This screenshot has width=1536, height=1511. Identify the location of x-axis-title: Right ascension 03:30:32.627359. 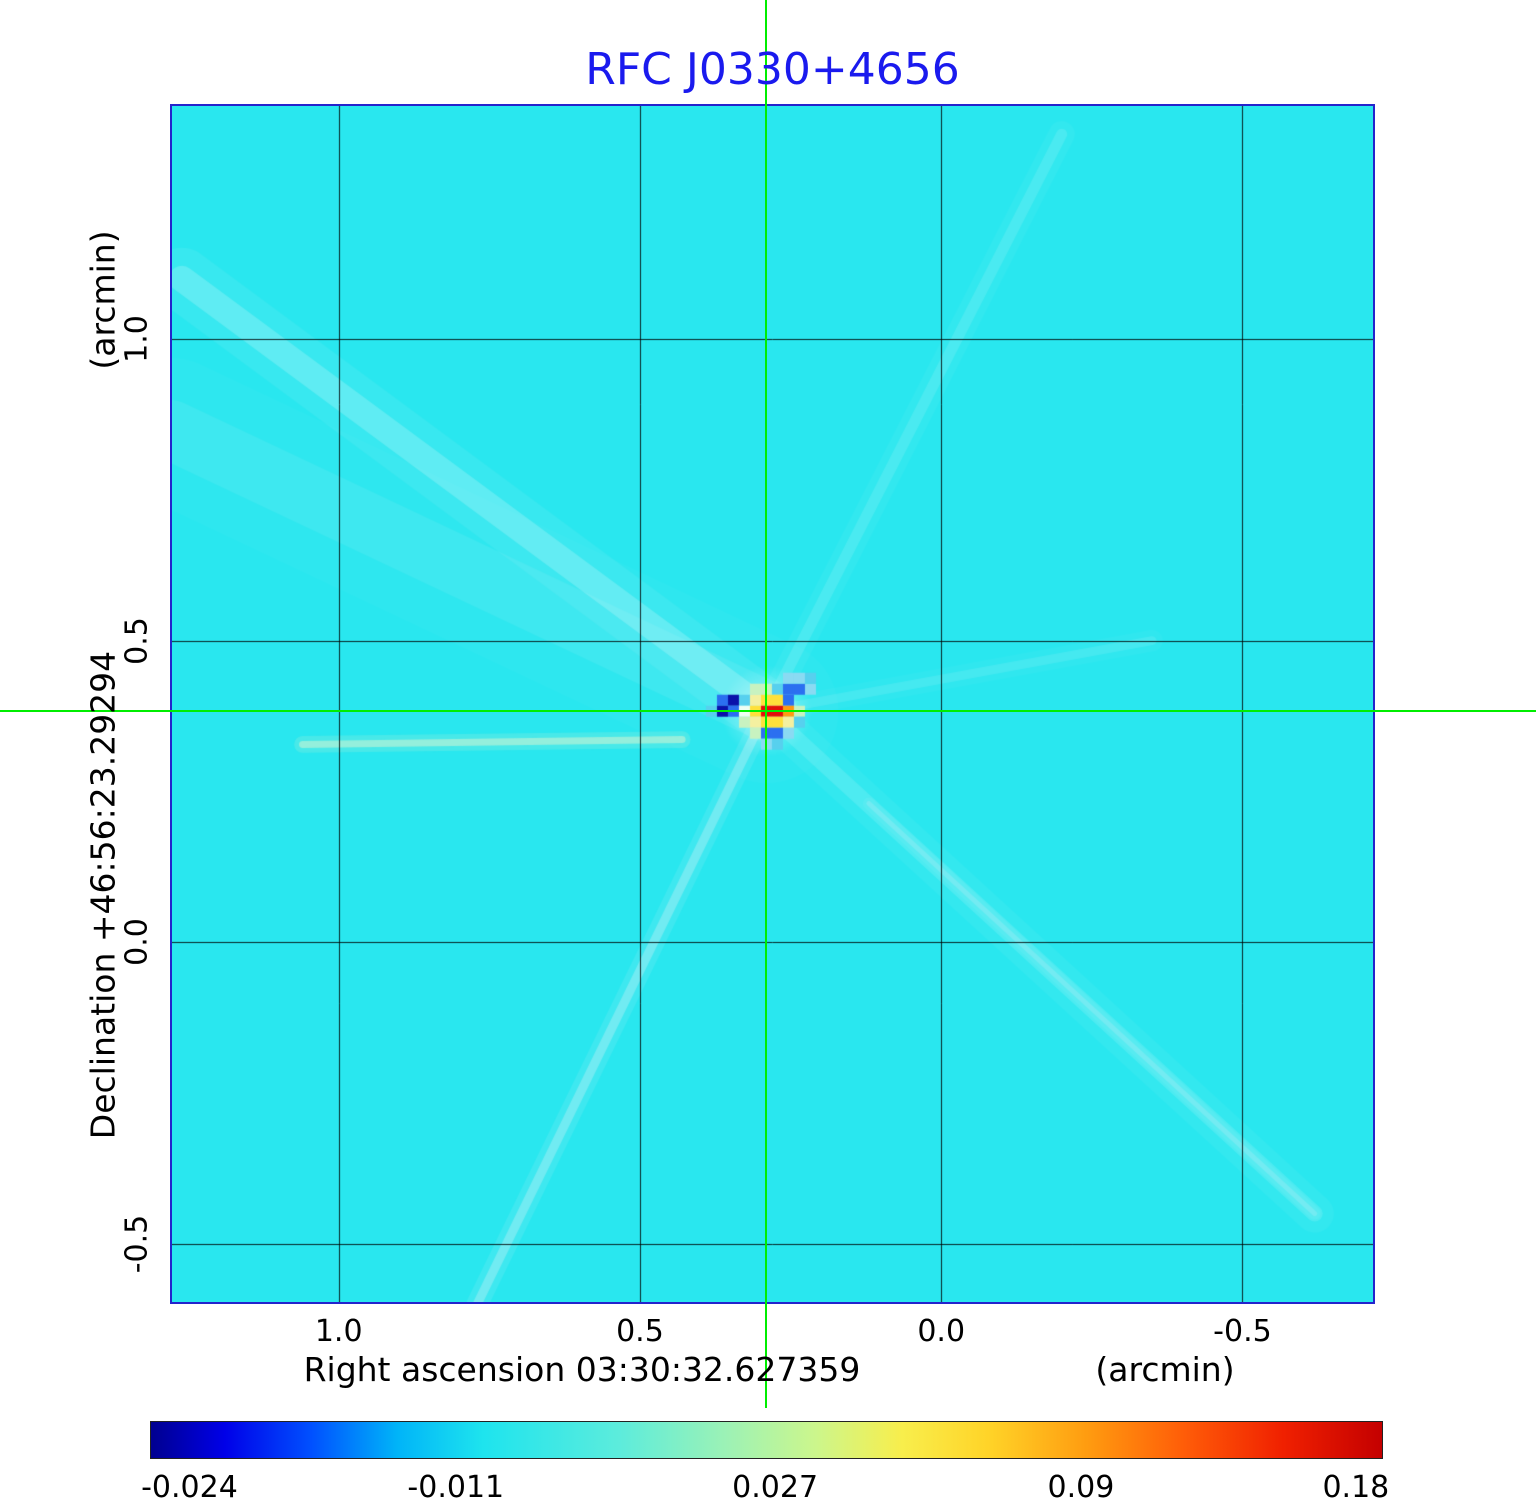
(582, 1369).